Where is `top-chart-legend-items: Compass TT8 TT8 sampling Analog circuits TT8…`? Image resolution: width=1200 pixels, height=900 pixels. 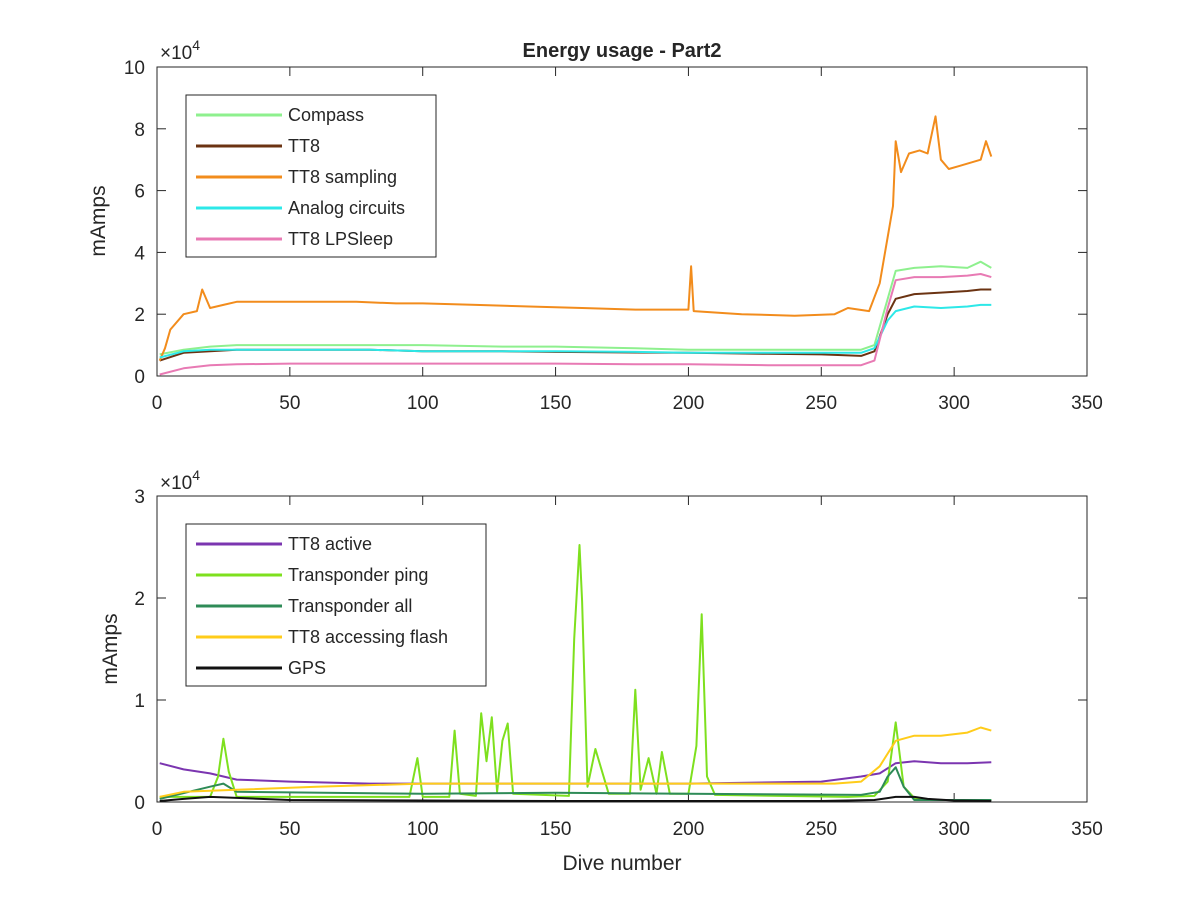
top-chart-legend-items: Compass TT8 TT8 sampling Analog circuits TT8… is located at coordinates (300, 177).